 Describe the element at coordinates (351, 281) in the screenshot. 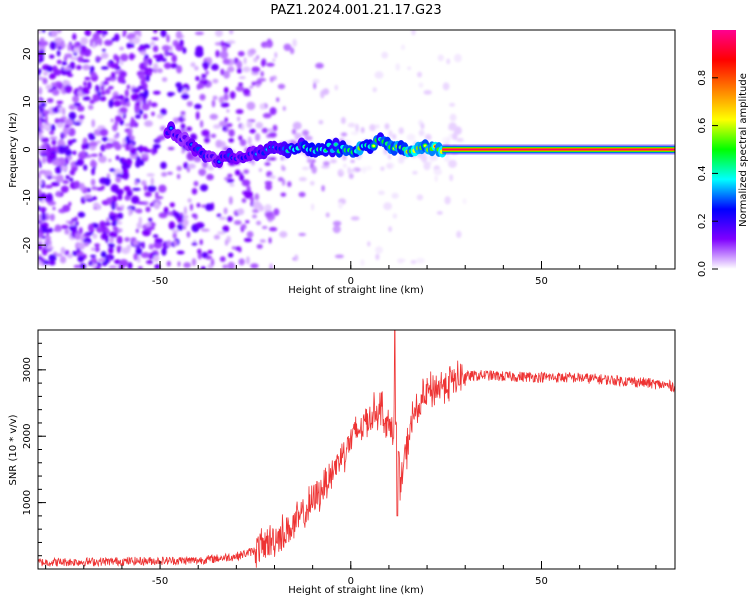

I see `tick-label: 0` at that location.